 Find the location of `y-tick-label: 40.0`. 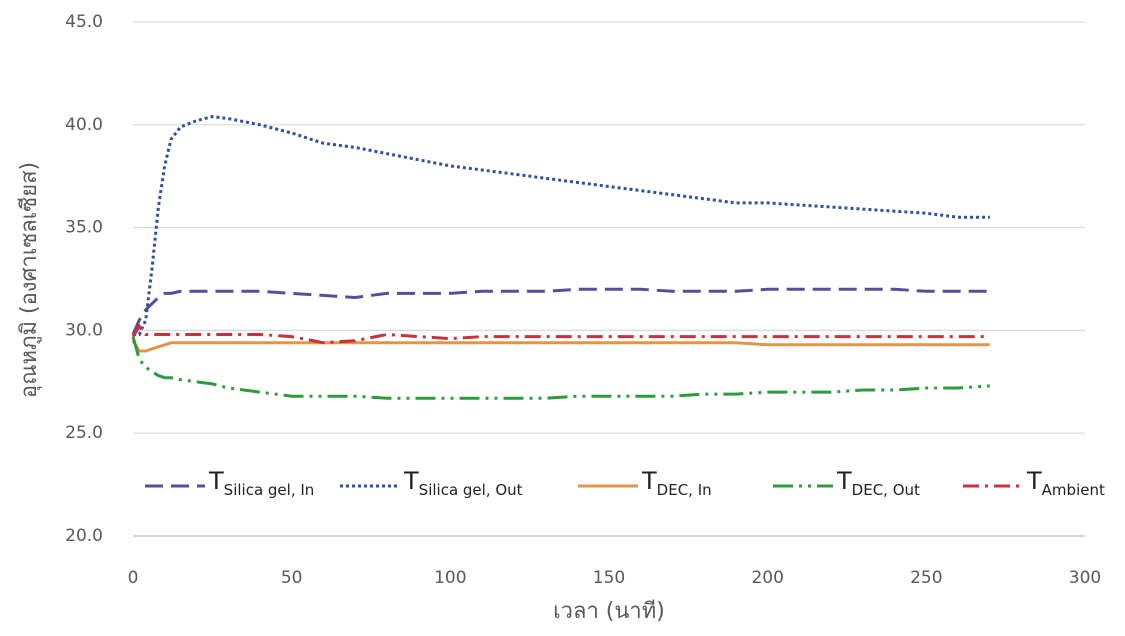

y-tick-label: 40.0 is located at coordinates (84, 125).